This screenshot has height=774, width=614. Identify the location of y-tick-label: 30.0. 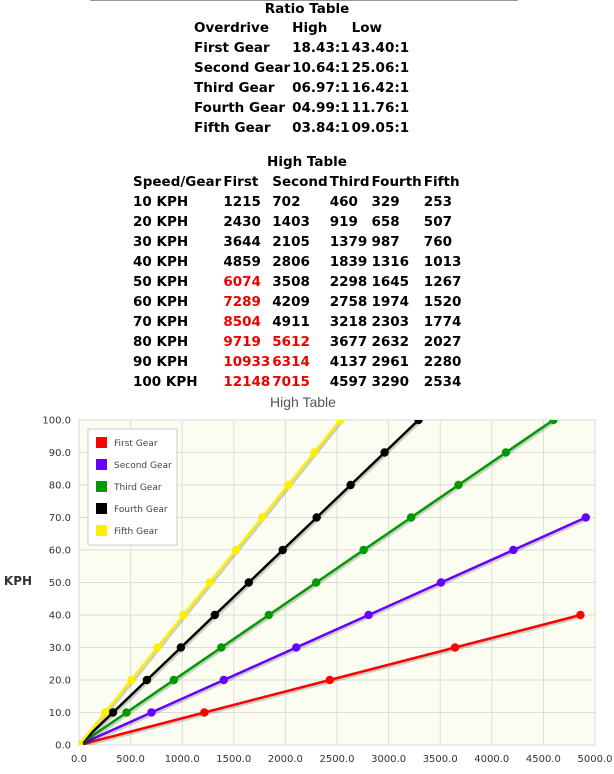
(60, 648).